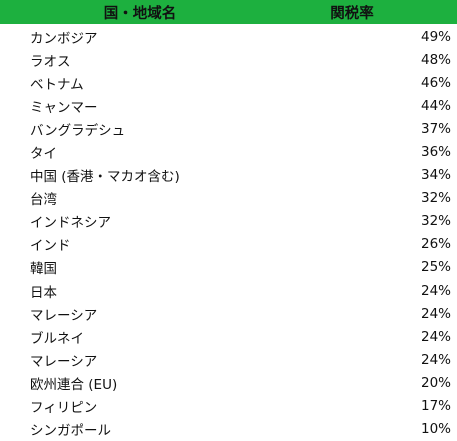  I want to click on tariff-rate: 26%, so click(435, 244).